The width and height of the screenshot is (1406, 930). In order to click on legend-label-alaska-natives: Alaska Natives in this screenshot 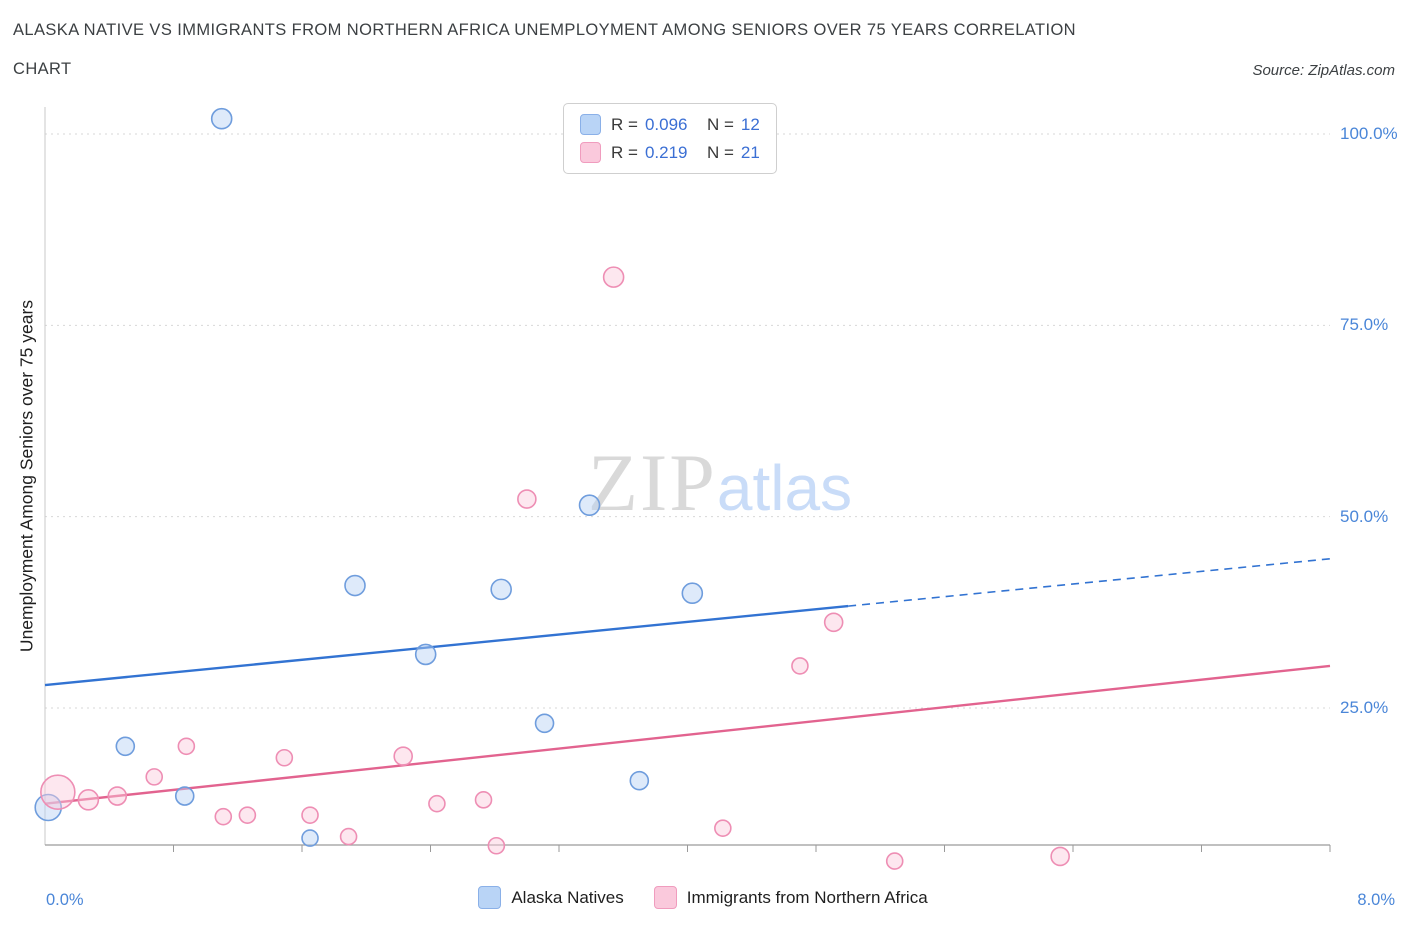, I will do `click(567, 897)`.